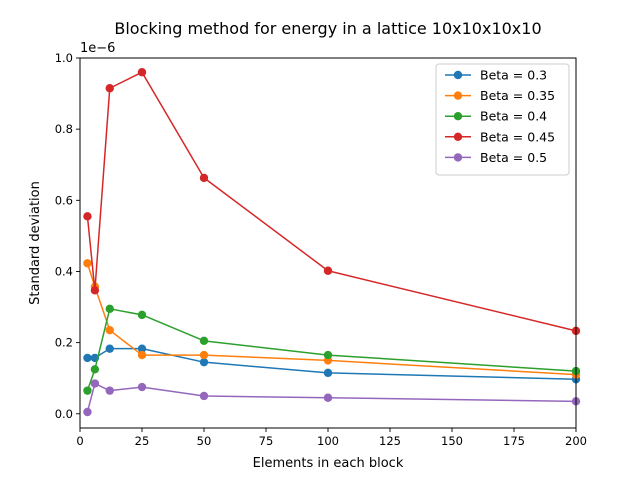  What do you see at coordinates (576, 441) in the screenshot?
I see `x-tick-label: 200` at bounding box center [576, 441].